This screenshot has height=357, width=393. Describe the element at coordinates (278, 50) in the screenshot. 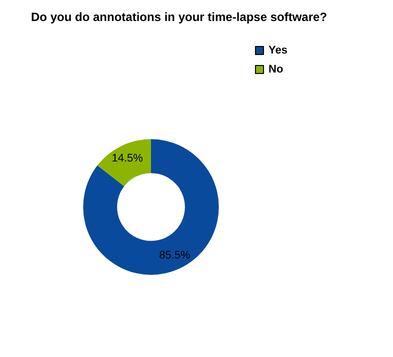

I see `legend-label: Yes` at that location.